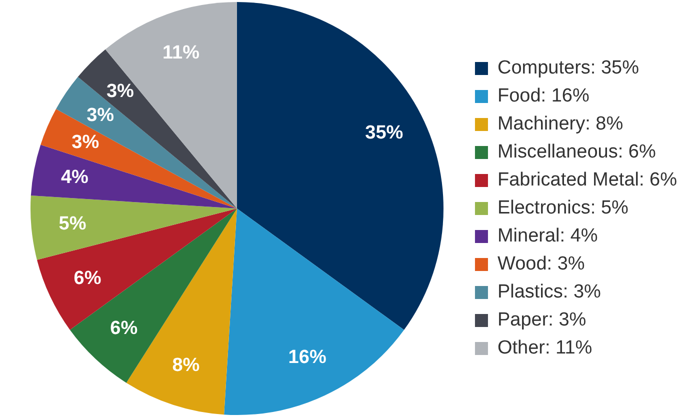 The image size is (697, 417). Describe the element at coordinates (186, 365) in the screenshot. I see `data-label: 8%` at that location.